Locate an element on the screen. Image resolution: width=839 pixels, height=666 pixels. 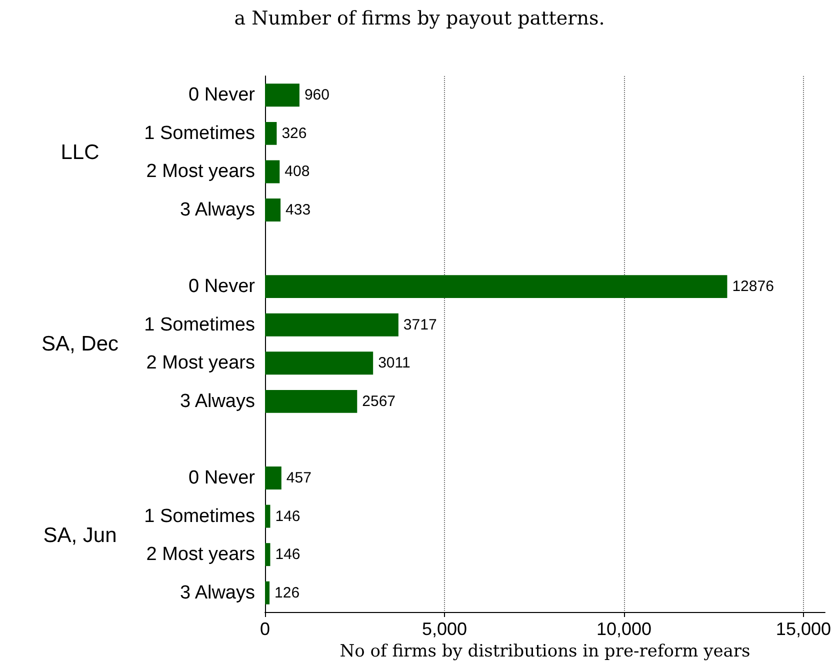
data-label: 3011 is located at coordinates (394, 363).